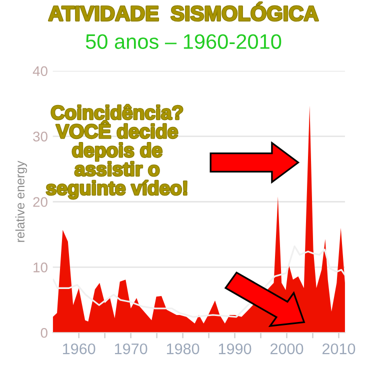  Describe the element at coordinates (183, 11) in the screenshot. I see `chart-title: ATIVIDADE SISMOLÓGICA` at that location.